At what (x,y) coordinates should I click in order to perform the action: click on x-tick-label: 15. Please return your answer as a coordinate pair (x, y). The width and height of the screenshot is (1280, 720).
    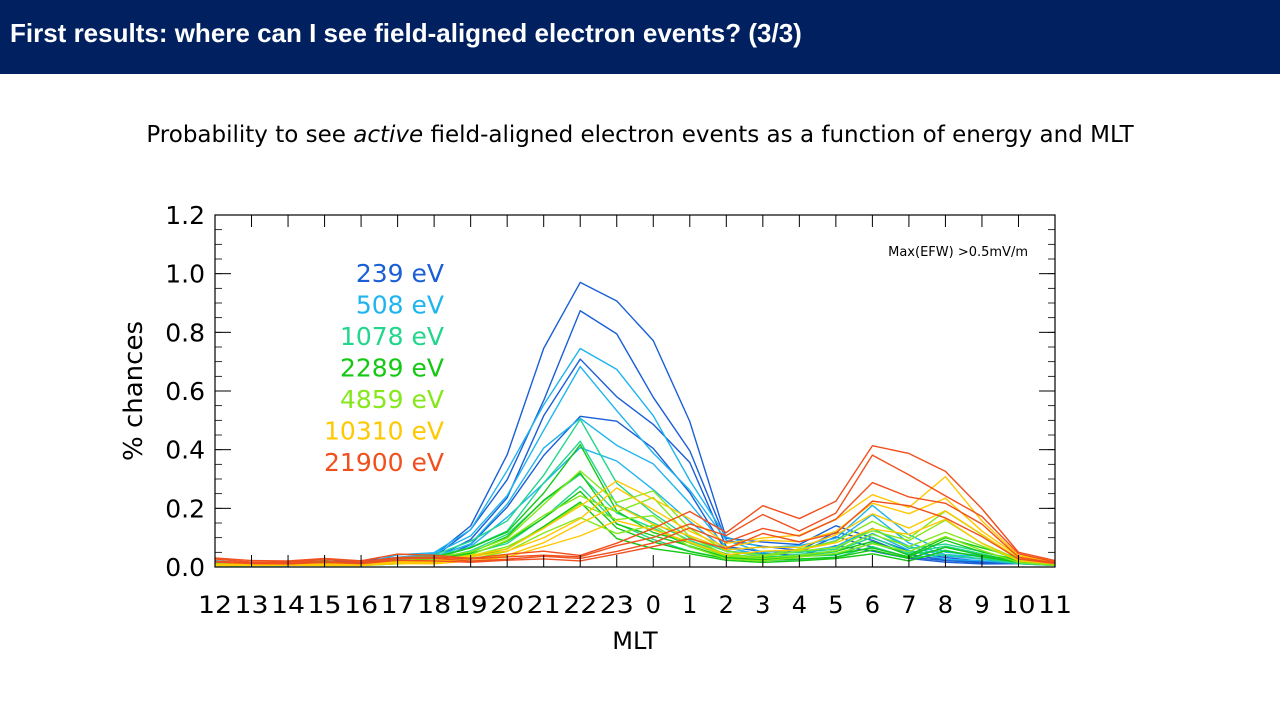
    Looking at the image, I should click on (325, 605).